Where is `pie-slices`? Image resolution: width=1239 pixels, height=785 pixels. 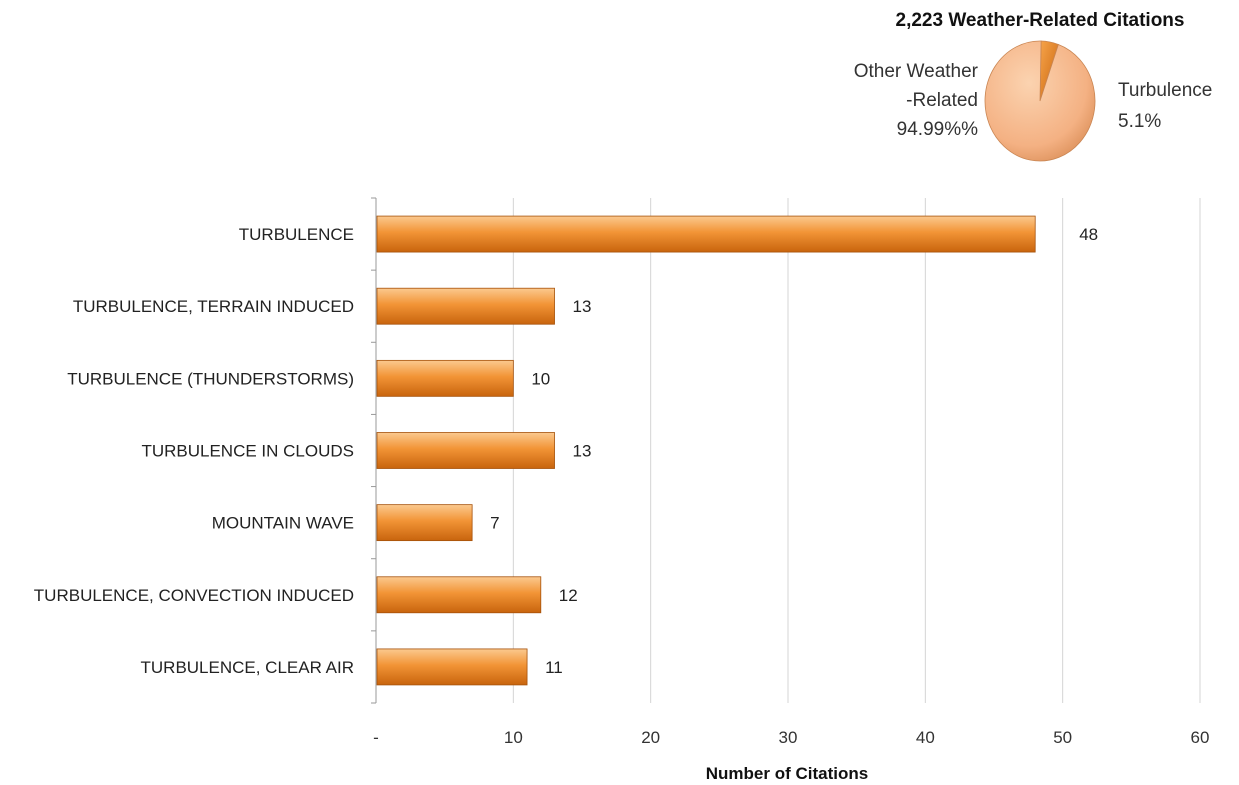
pie-slices is located at coordinates (1040, 101).